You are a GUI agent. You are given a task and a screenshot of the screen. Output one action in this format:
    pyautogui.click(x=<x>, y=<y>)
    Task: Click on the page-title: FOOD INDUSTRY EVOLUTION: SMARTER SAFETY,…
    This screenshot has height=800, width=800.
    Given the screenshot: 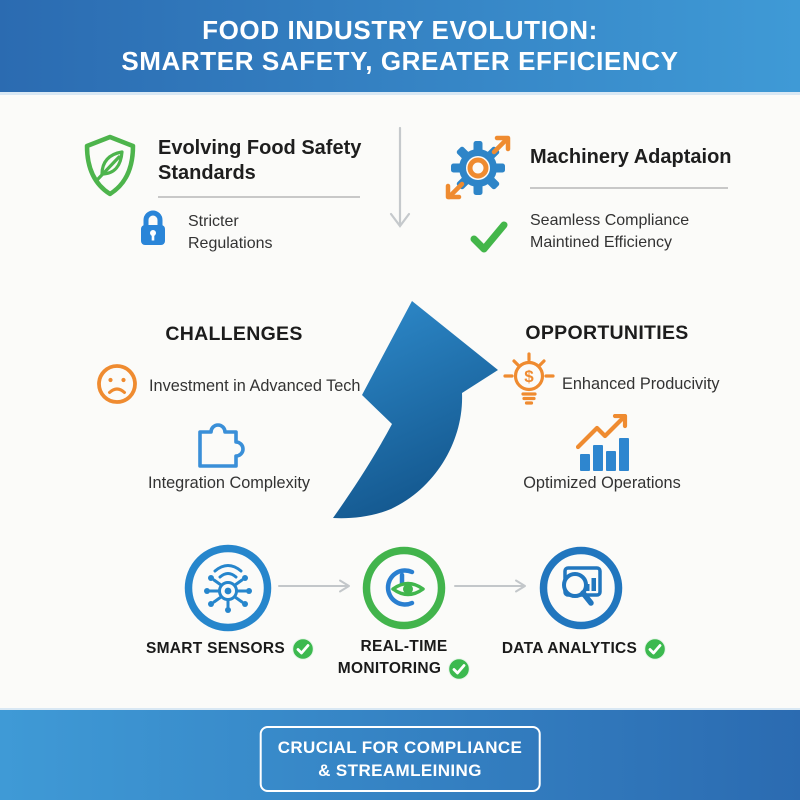 What is the action you would take?
    pyautogui.click(x=400, y=38)
    